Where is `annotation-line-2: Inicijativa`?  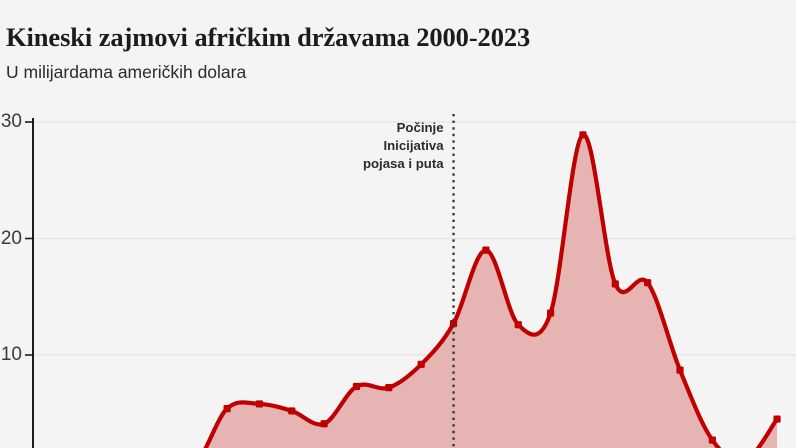 annotation-line-2: Inicijativa is located at coordinates (413, 145).